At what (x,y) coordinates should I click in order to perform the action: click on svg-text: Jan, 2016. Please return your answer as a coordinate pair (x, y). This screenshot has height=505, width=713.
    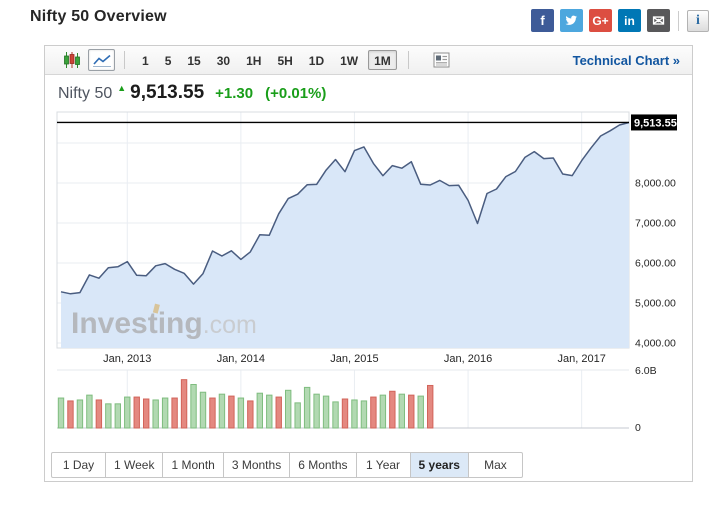
    Looking at the image, I should click on (468, 359).